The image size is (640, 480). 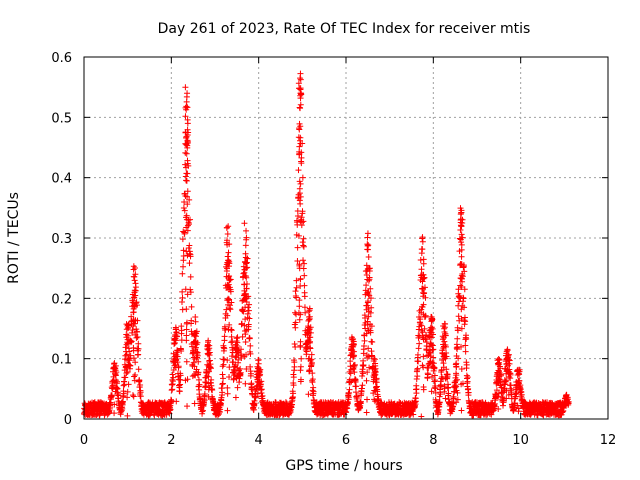 What do you see at coordinates (346, 440) in the screenshot?
I see `x-tick-label: 6` at bounding box center [346, 440].